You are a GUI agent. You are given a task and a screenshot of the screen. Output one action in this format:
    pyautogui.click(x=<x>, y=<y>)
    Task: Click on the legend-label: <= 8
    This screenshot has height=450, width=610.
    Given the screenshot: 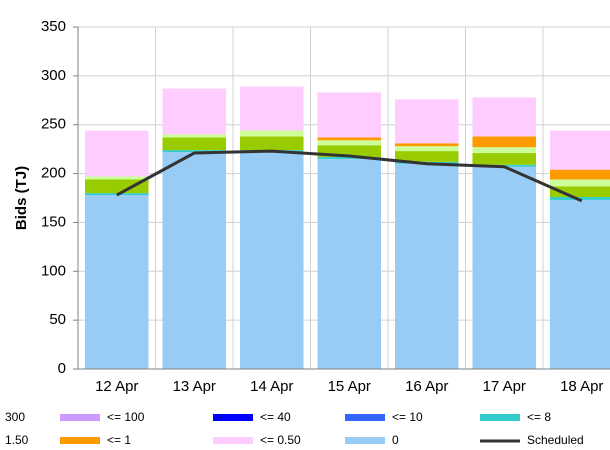 What is the action you would take?
    pyautogui.click(x=539, y=417)
    